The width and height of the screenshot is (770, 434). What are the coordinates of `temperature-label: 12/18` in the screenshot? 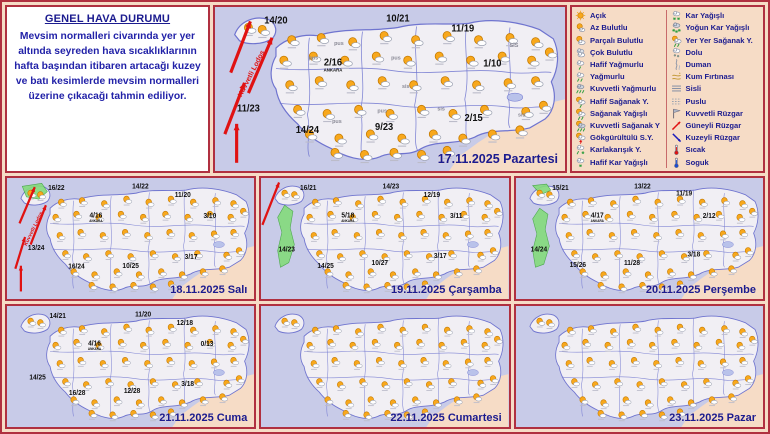 It's located at (185, 323).